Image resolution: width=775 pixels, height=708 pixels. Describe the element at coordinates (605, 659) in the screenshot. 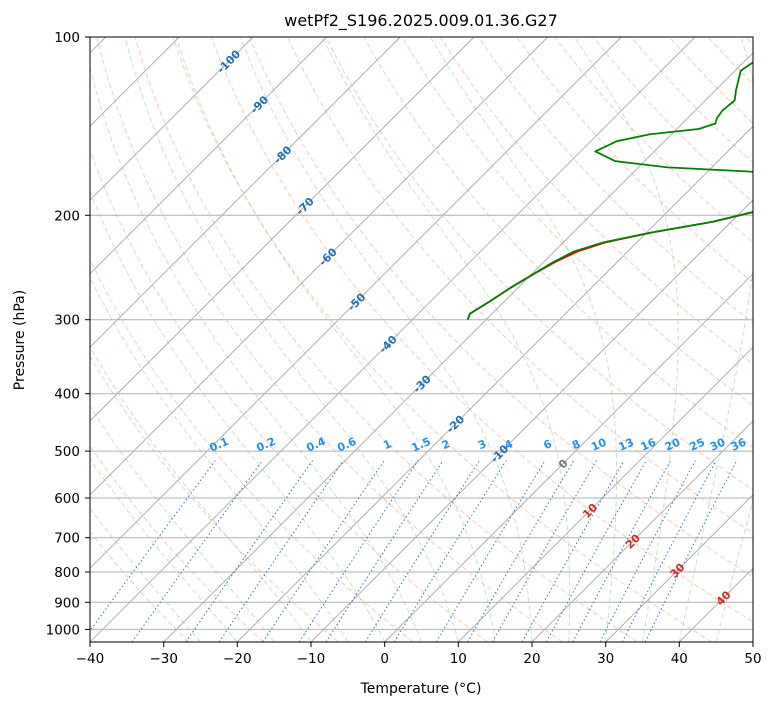

I see `x-tick-label: 30` at that location.